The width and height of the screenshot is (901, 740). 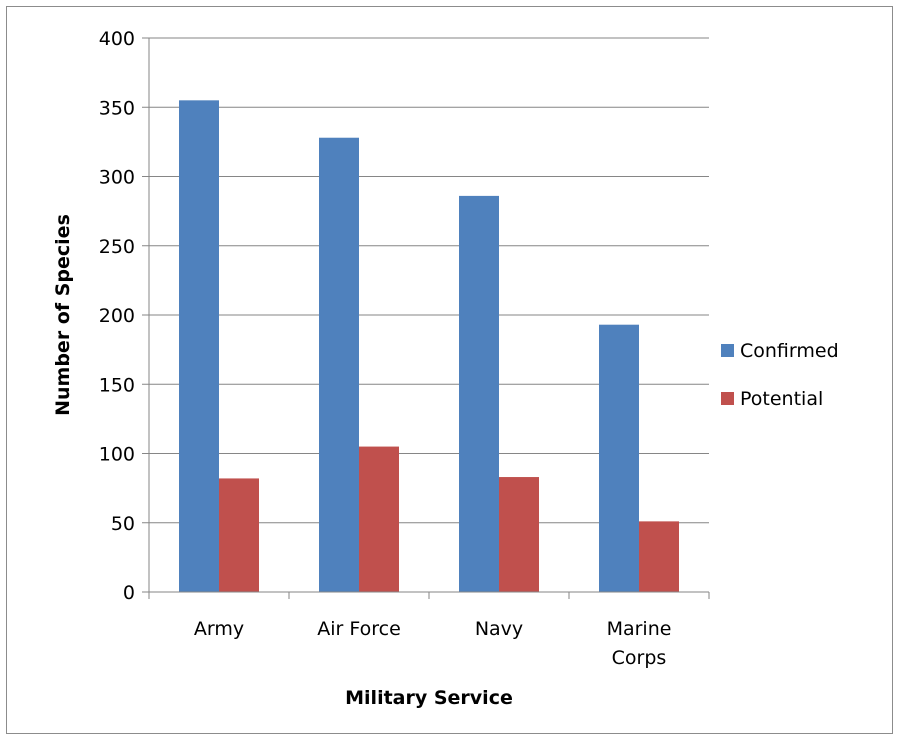 What do you see at coordinates (219, 629) in the screenshot?
I see `x-tick-label: Army` at bounding box center [219, 629].